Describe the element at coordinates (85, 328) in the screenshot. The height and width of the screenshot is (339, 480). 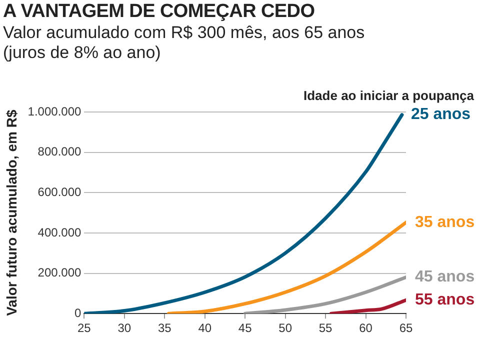
I see `x-tick-label: 25` at that location.